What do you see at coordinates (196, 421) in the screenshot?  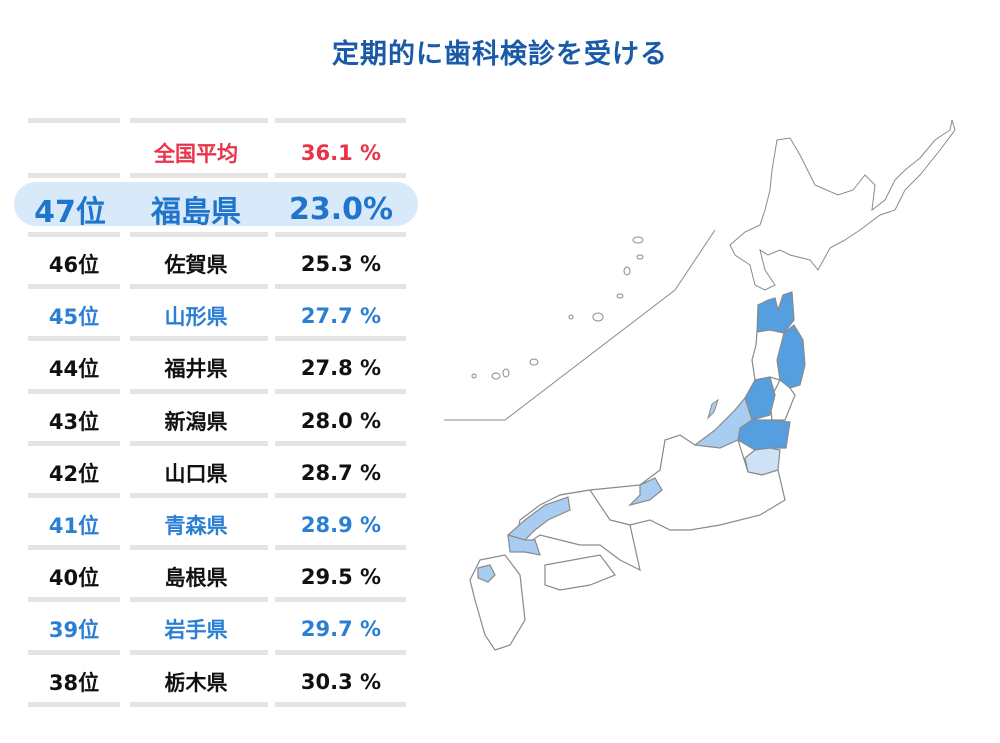 I see `prefecture: 新潟県` at bounding box center [196, 421].